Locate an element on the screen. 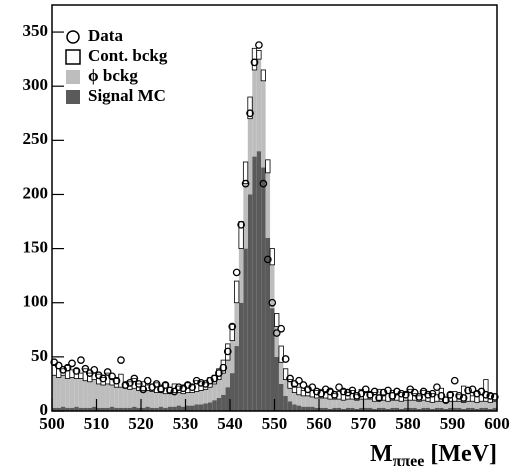 The height and width of the screenshot is (475, 516). x-tick-label: 510 is located at coordinates (97, 423).